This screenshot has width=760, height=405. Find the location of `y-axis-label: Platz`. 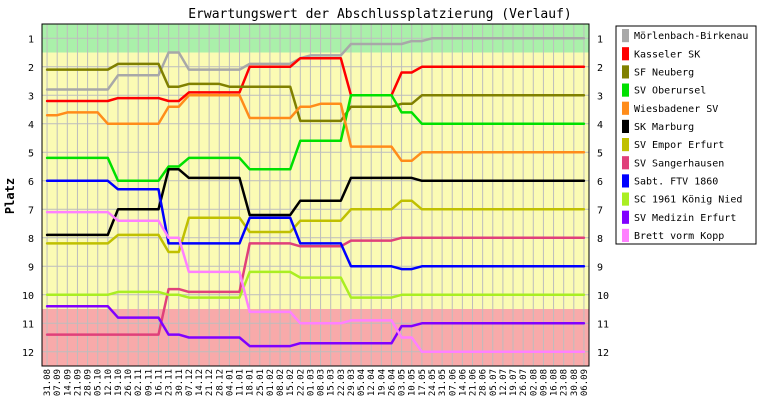

y-axis-label: Platz is located at coordinates (10, 196).